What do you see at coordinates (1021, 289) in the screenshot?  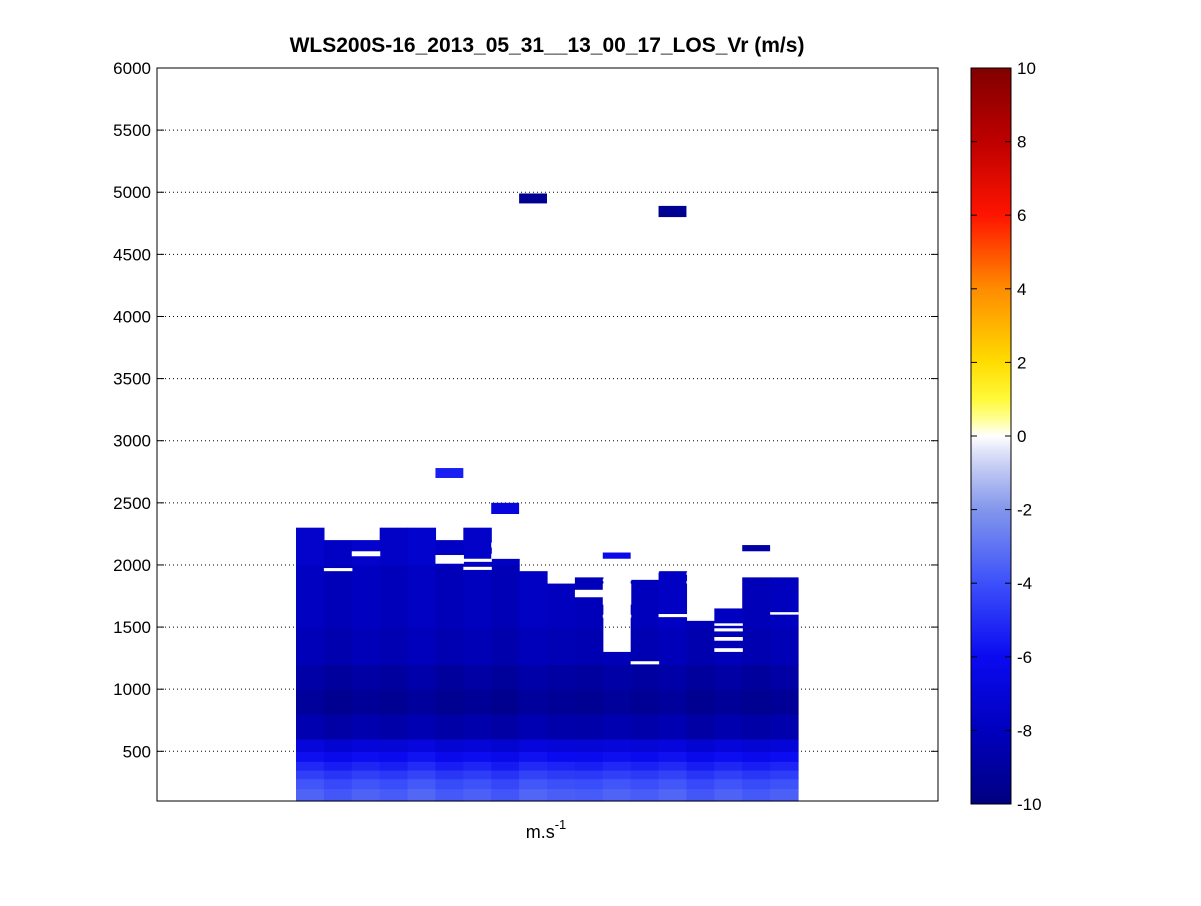 I see `colorbar-tick-label: 4` at bounding box center [1021, 289].